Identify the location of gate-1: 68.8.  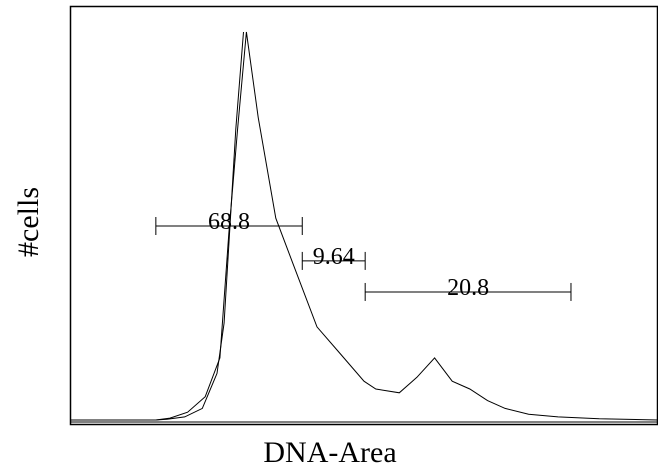
(229, 222).